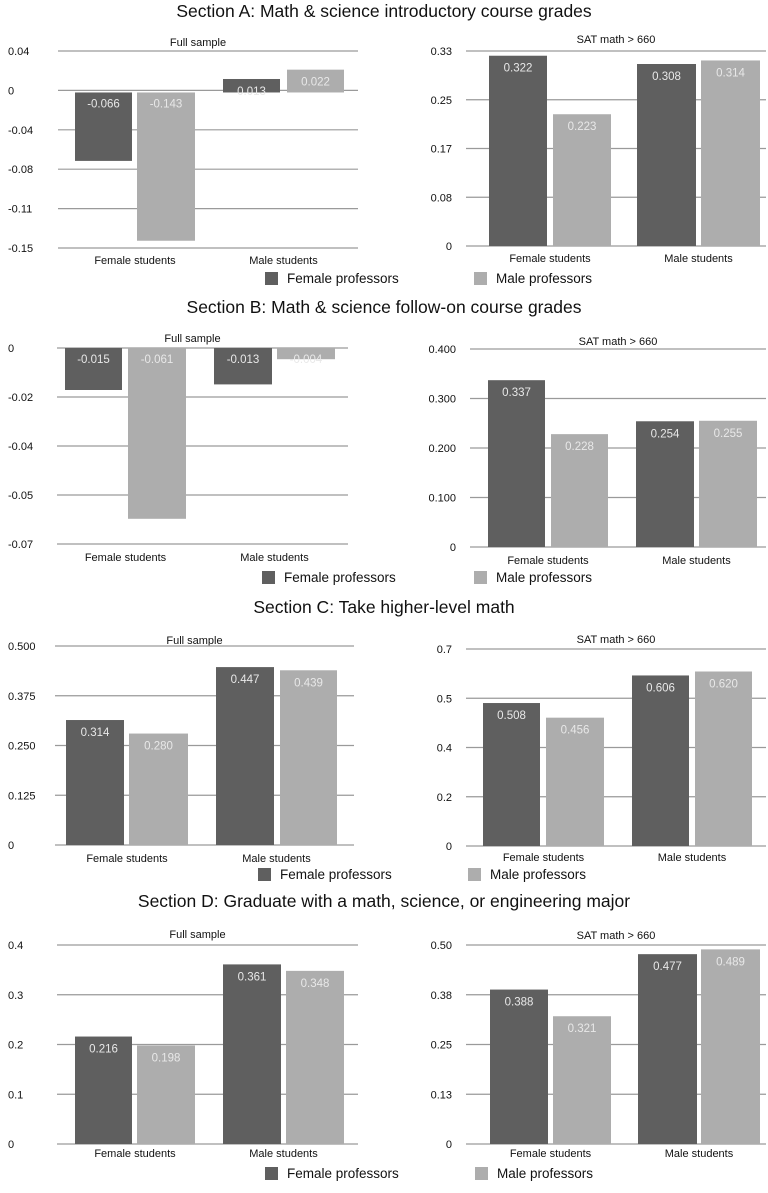 This screenshot has width=768, height=1193. What do you see at coordinates (18, 52) in the screenshot?
I see `y-tick-label: 0.04` at bounding box center [18, 52].